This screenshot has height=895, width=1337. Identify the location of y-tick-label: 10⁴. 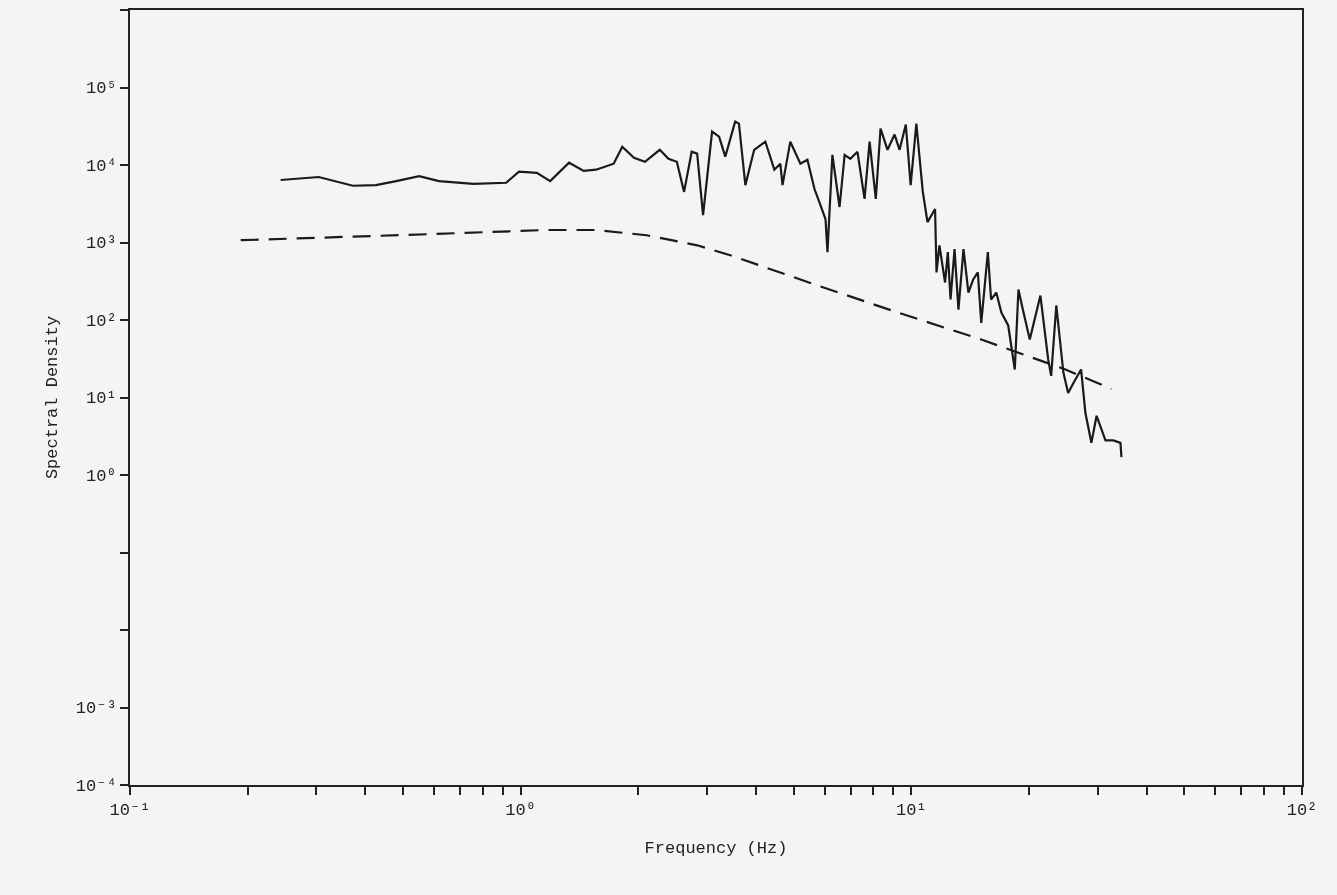
(101, 166).